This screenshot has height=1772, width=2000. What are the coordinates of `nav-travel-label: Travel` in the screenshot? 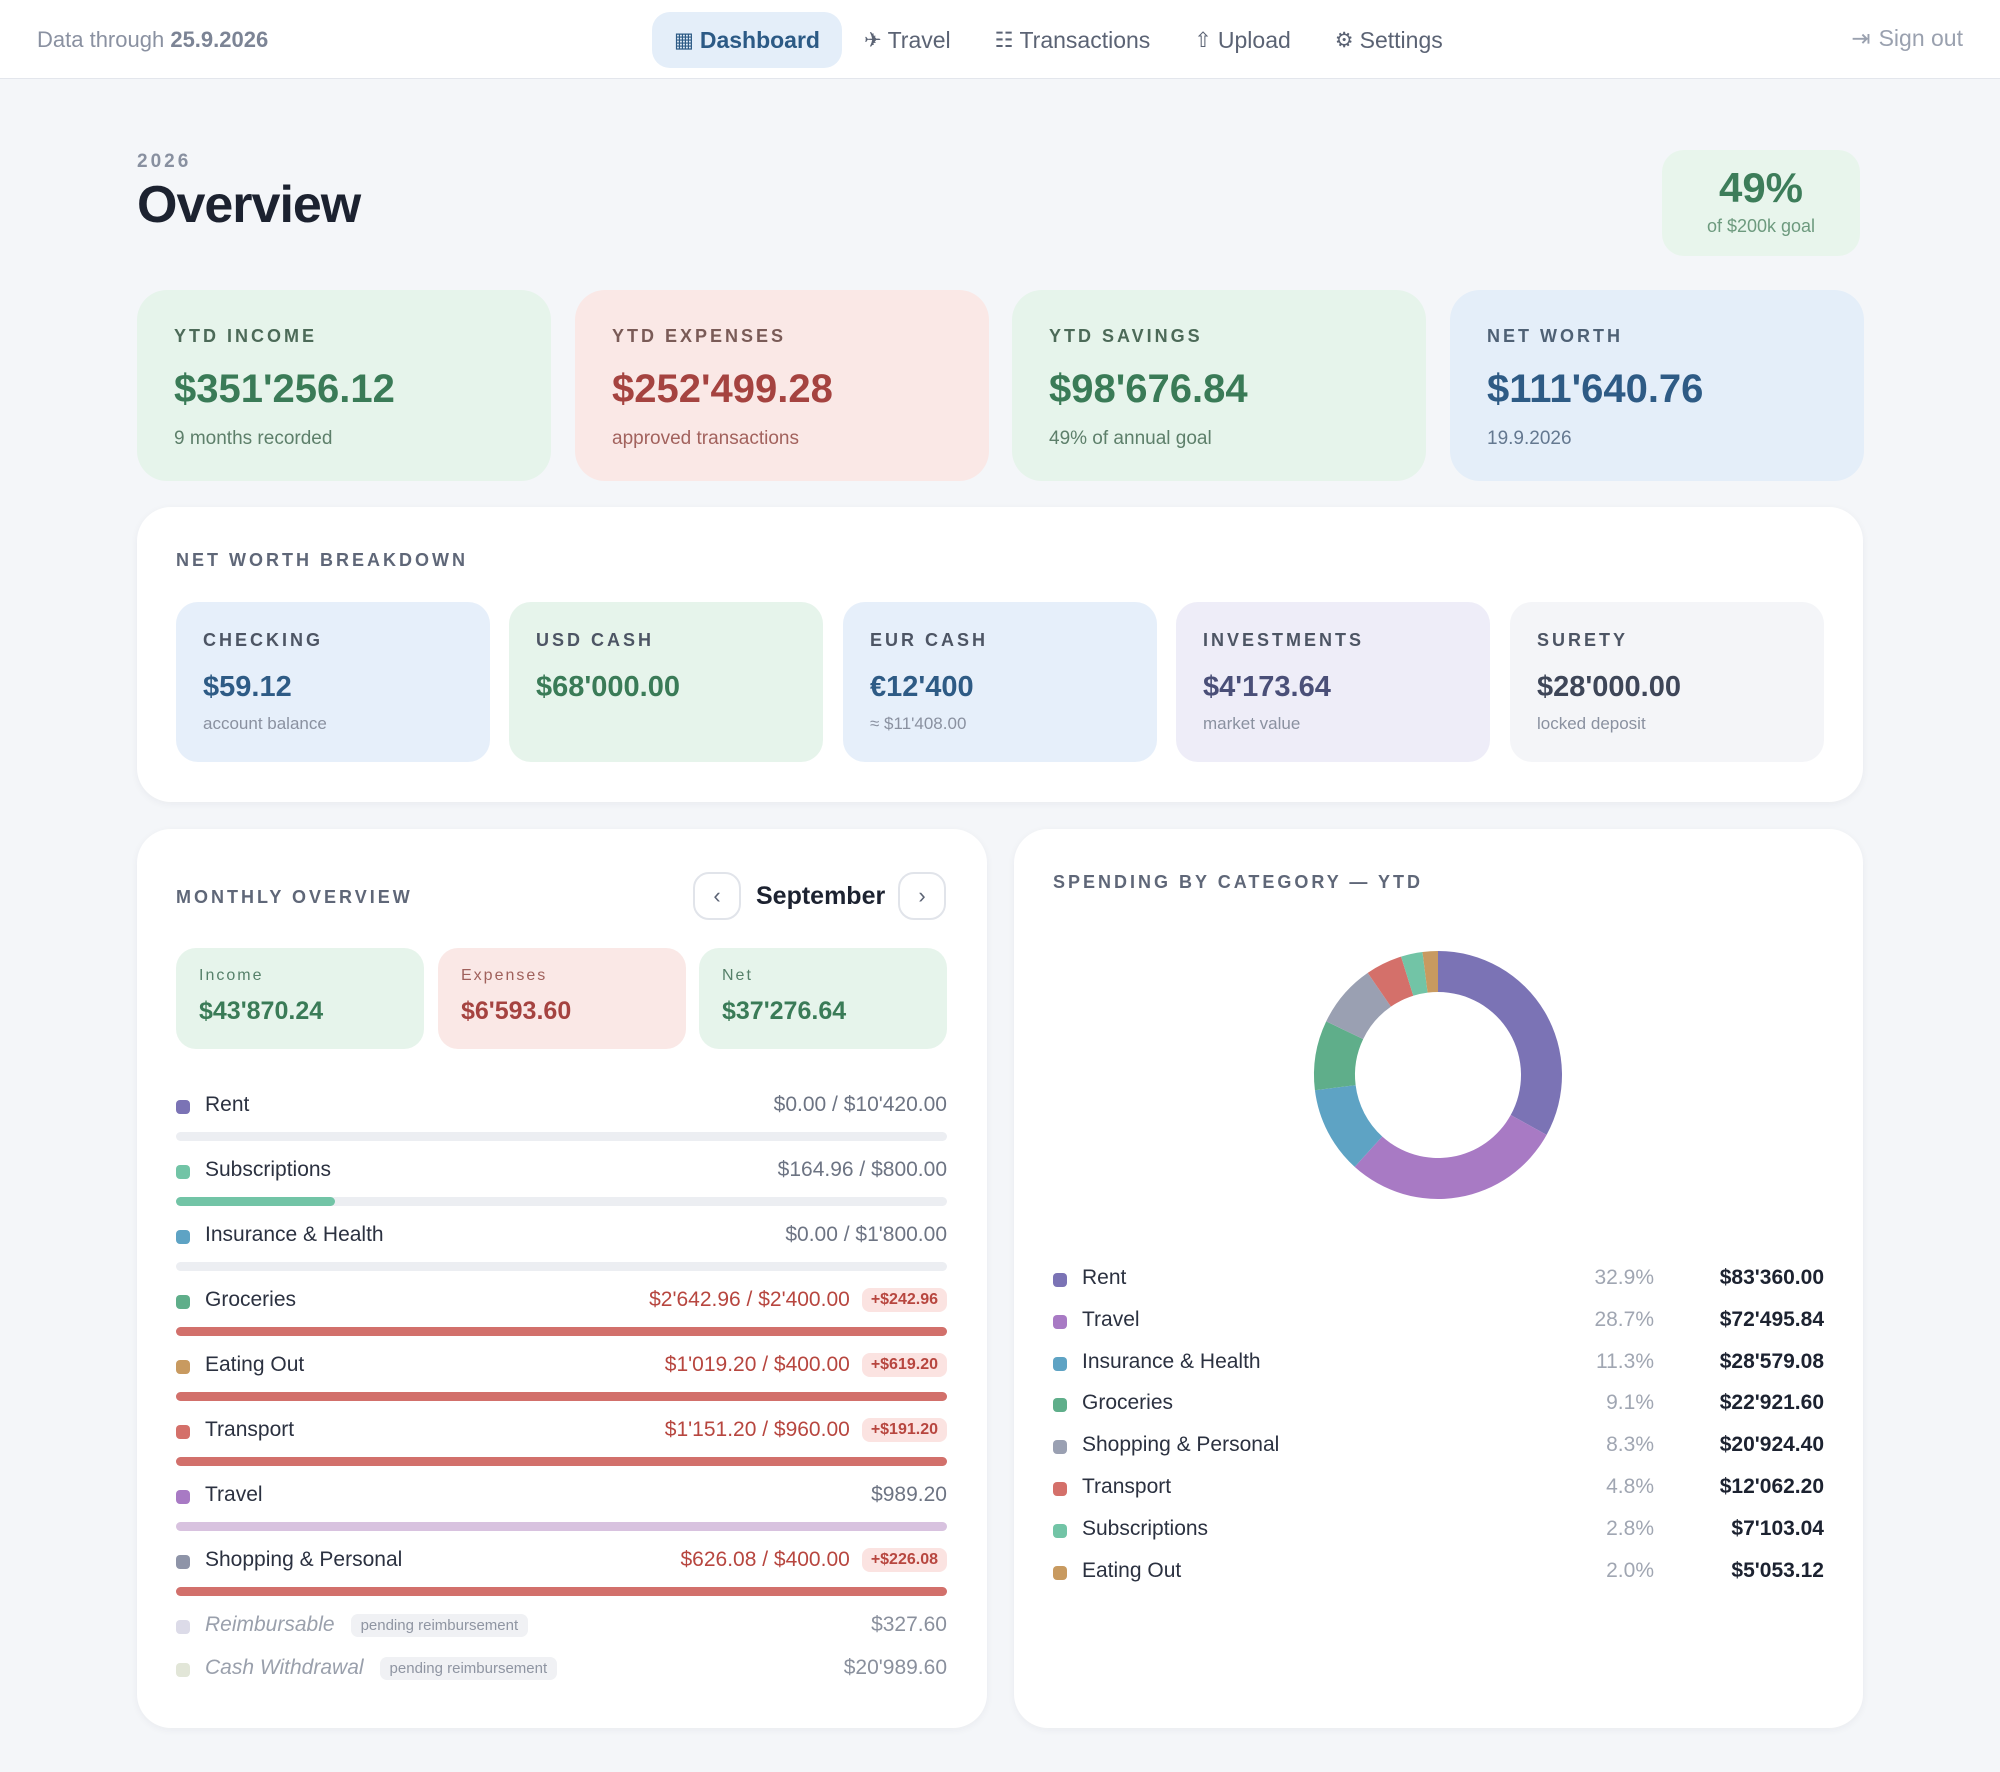 It's located at (919, 39).